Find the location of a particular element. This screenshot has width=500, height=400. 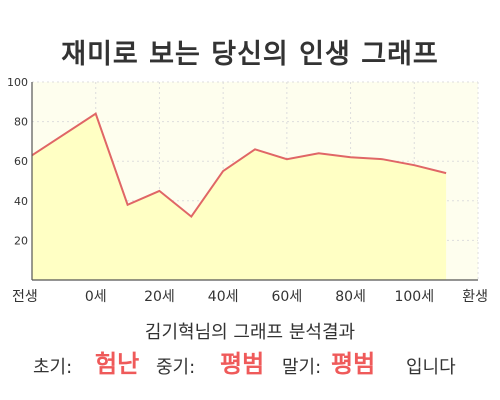

result-suffix: 입니다 is located at coordinates (431, 367).